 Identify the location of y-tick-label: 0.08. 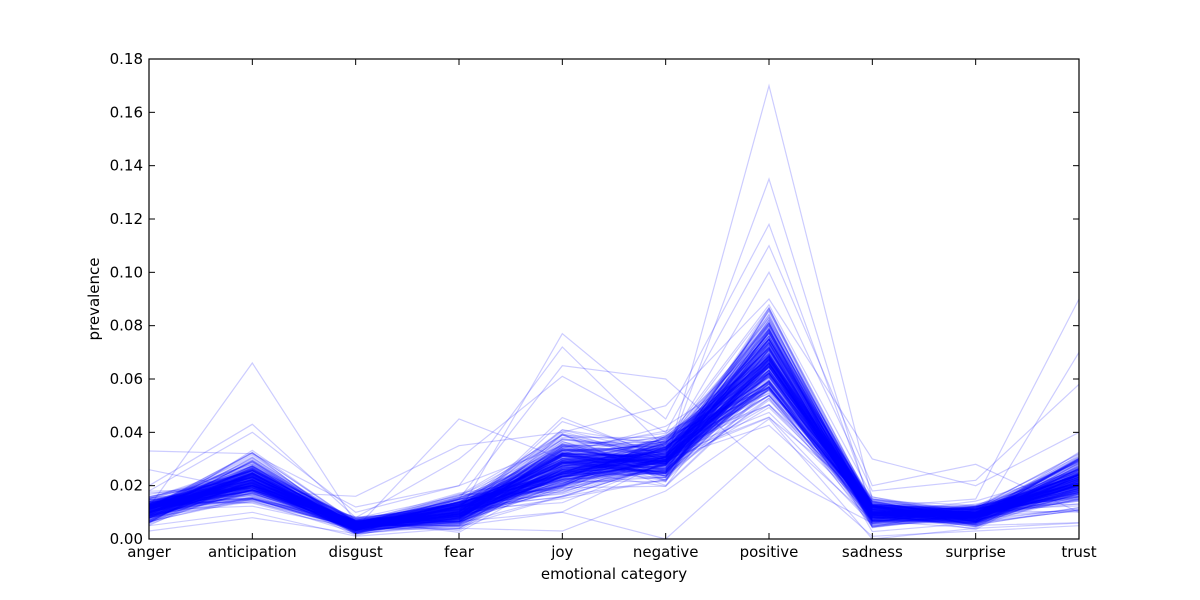
(126, 326).